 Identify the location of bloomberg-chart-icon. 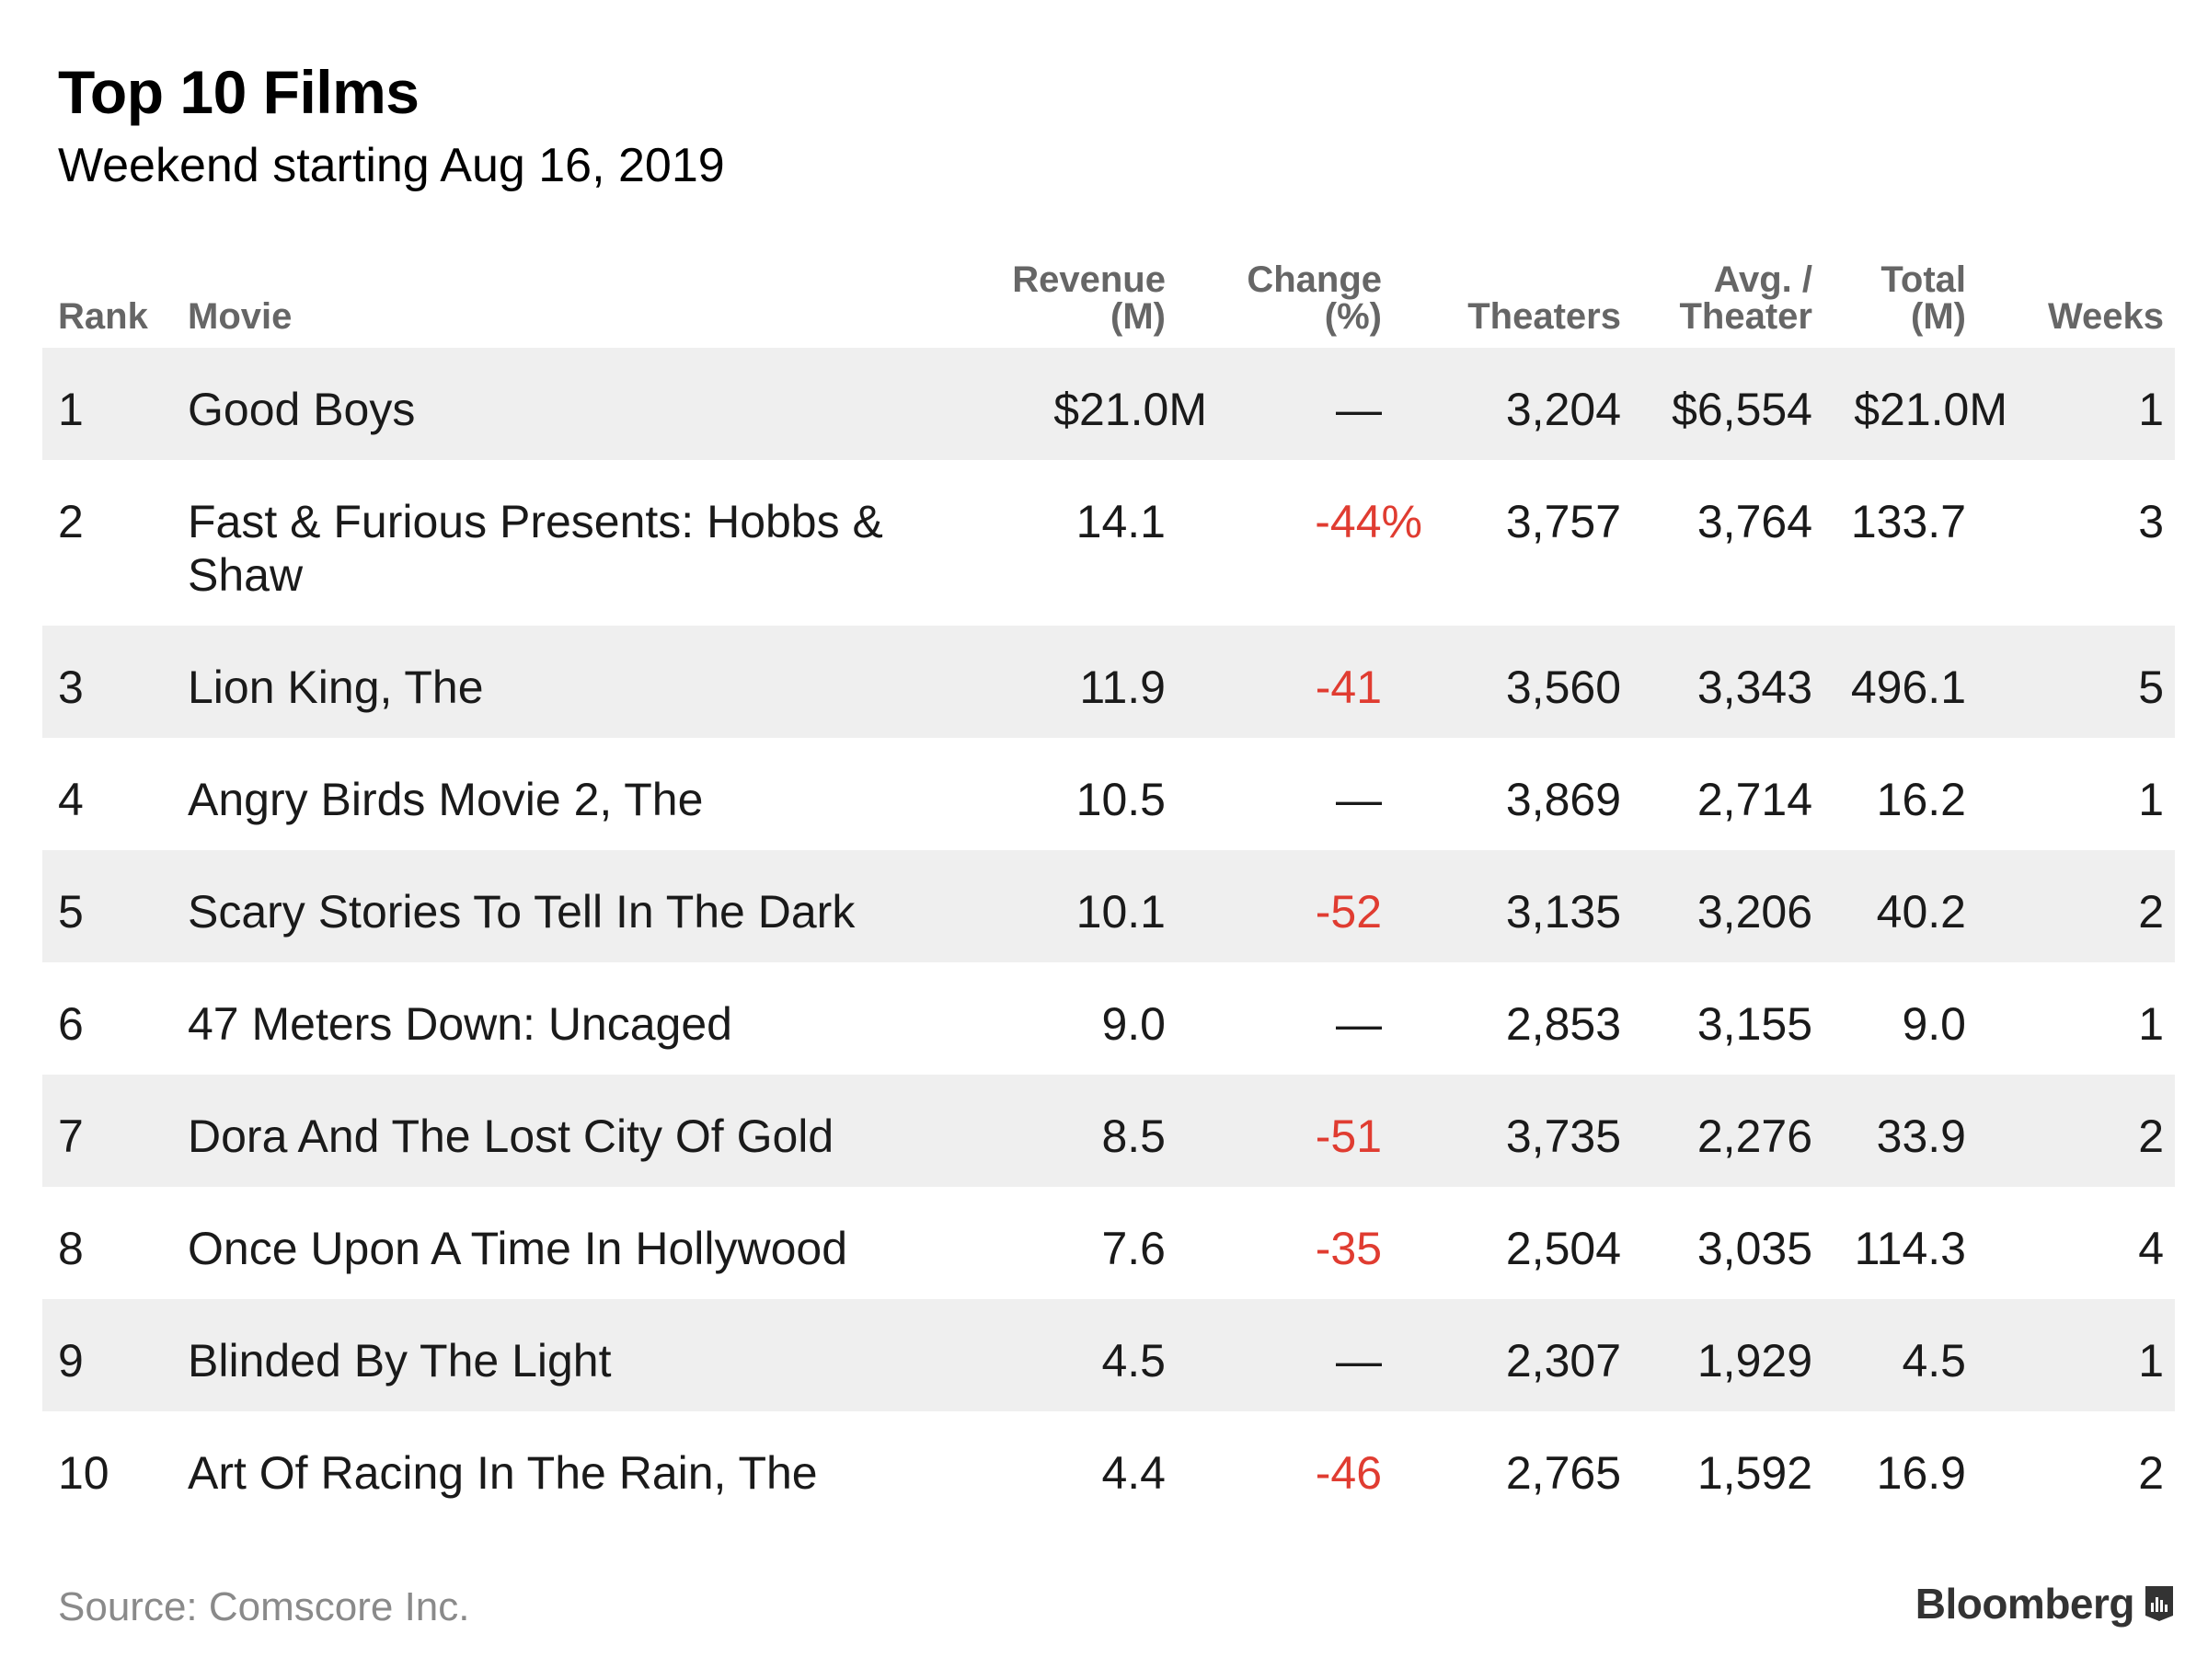
(2159, 1603).